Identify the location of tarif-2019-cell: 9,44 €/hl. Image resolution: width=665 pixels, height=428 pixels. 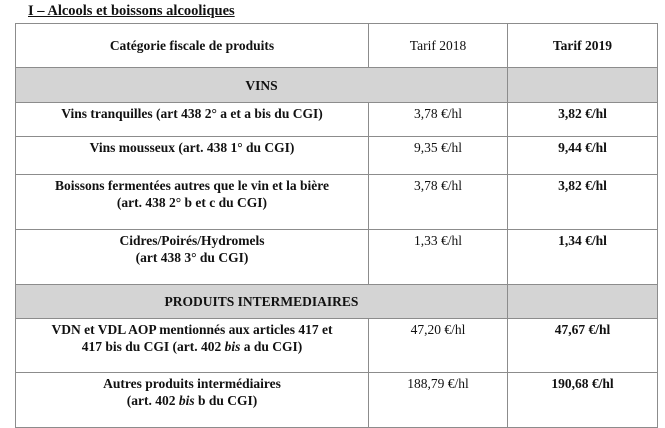
(582, 155).